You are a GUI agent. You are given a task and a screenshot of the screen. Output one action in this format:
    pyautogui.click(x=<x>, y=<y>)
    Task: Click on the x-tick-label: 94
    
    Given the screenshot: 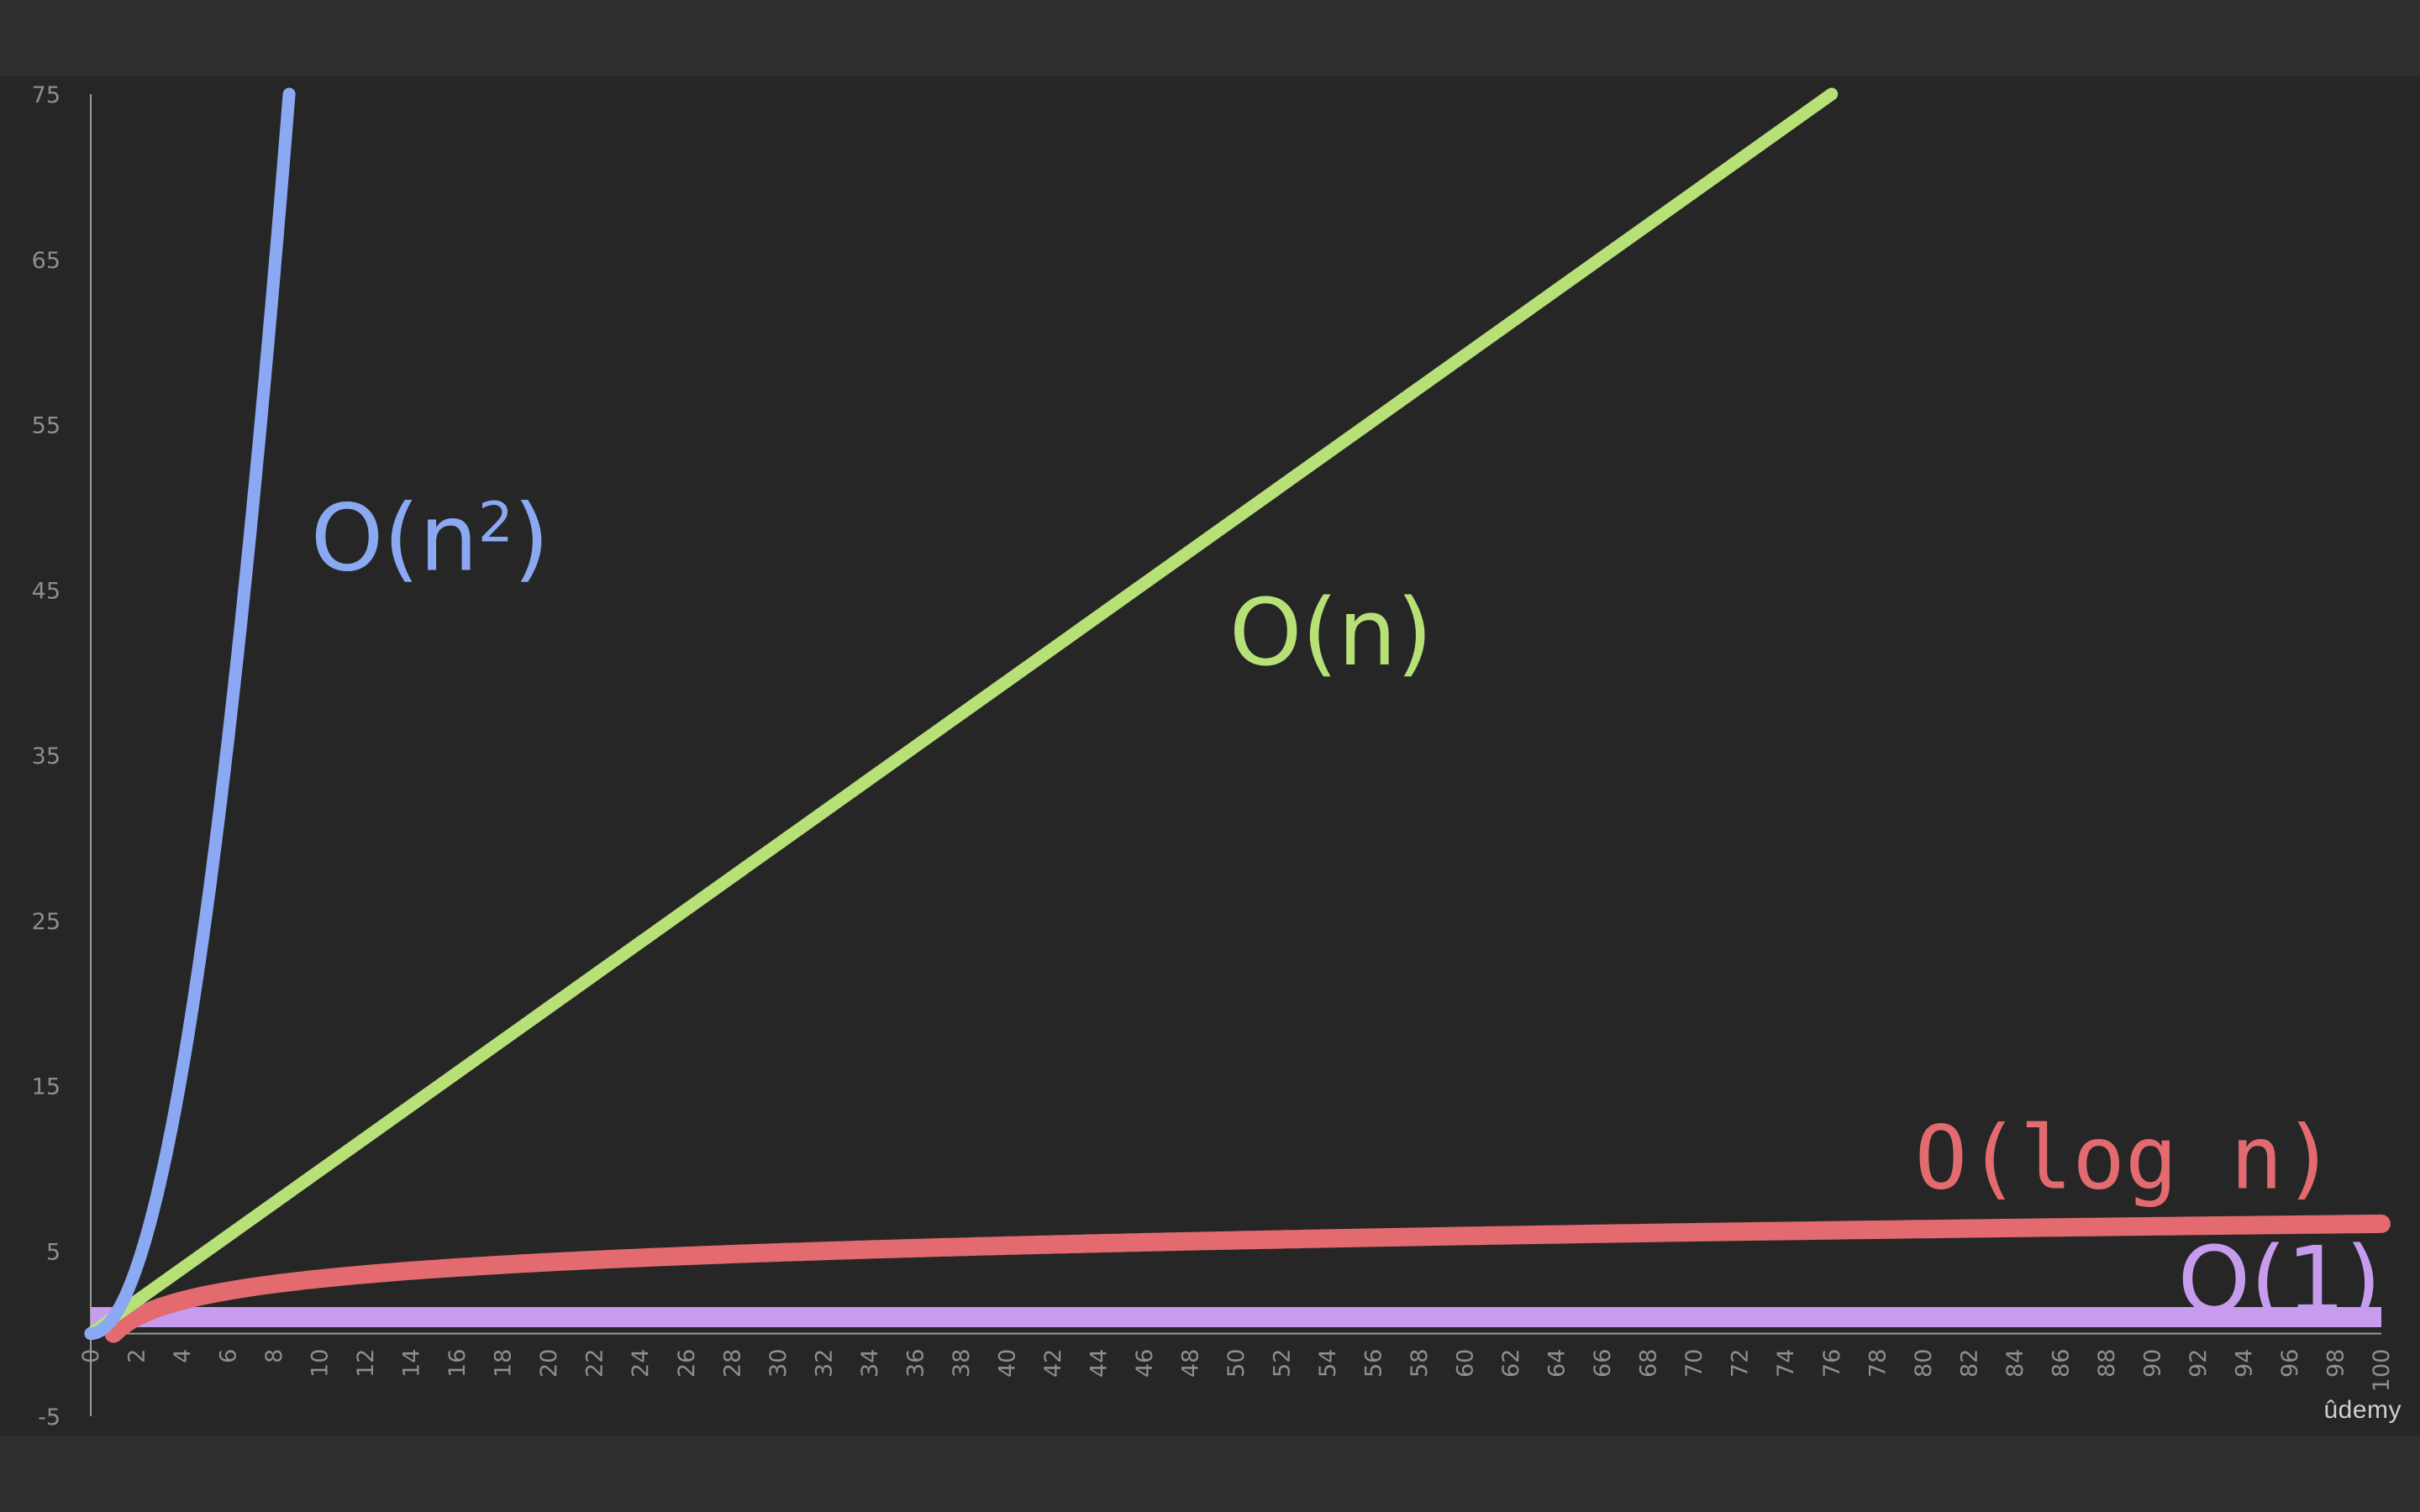 What is the action you would take?
    pyautogui.click(x=2244, y=1363)
    